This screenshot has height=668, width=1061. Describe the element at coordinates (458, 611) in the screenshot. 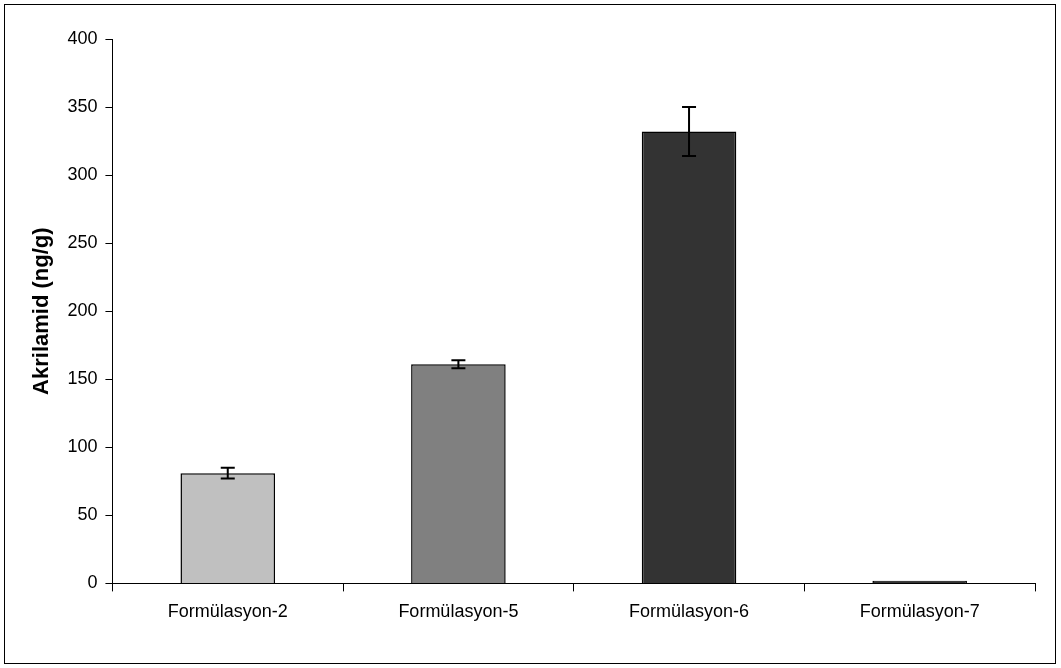

I see `x-tick-label: Formülasyon-5` at that location.